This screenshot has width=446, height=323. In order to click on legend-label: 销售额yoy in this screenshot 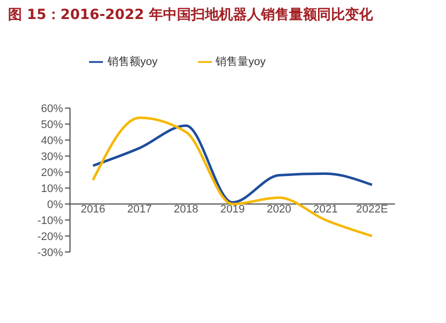, I will do `click(132, 62)`.